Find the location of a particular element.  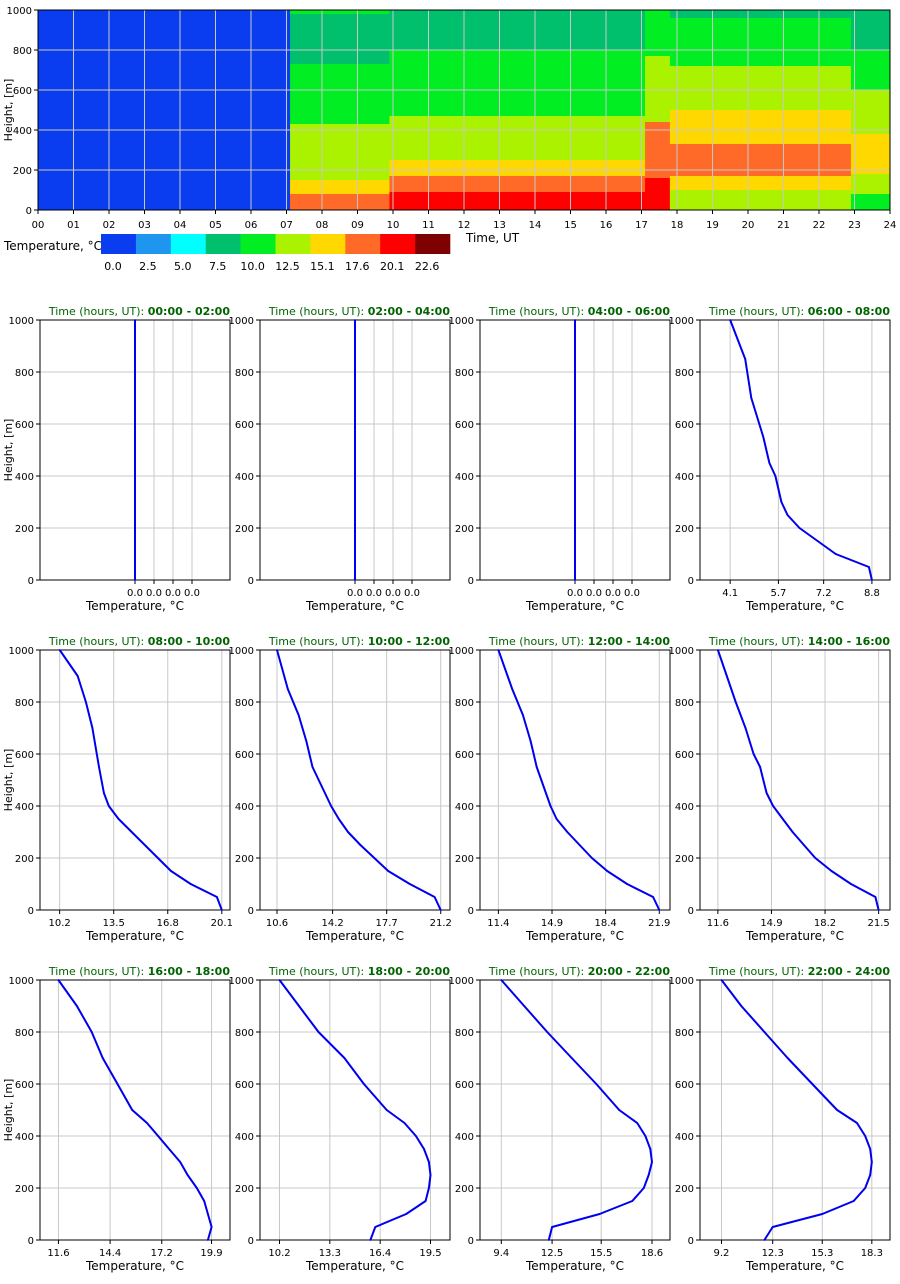

panel-x-tick-label: 20.1 is located at coordinates (222, 923).